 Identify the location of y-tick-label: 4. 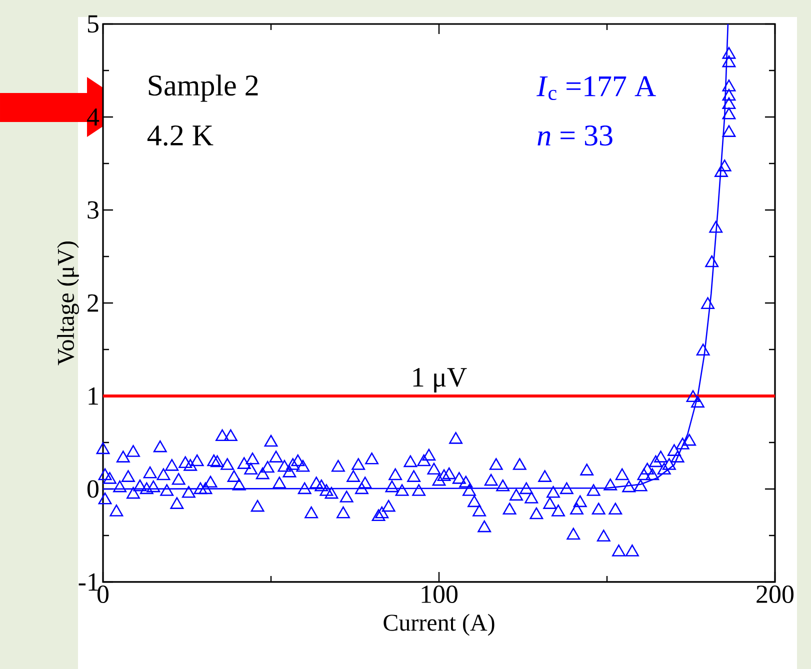
(93, 117).